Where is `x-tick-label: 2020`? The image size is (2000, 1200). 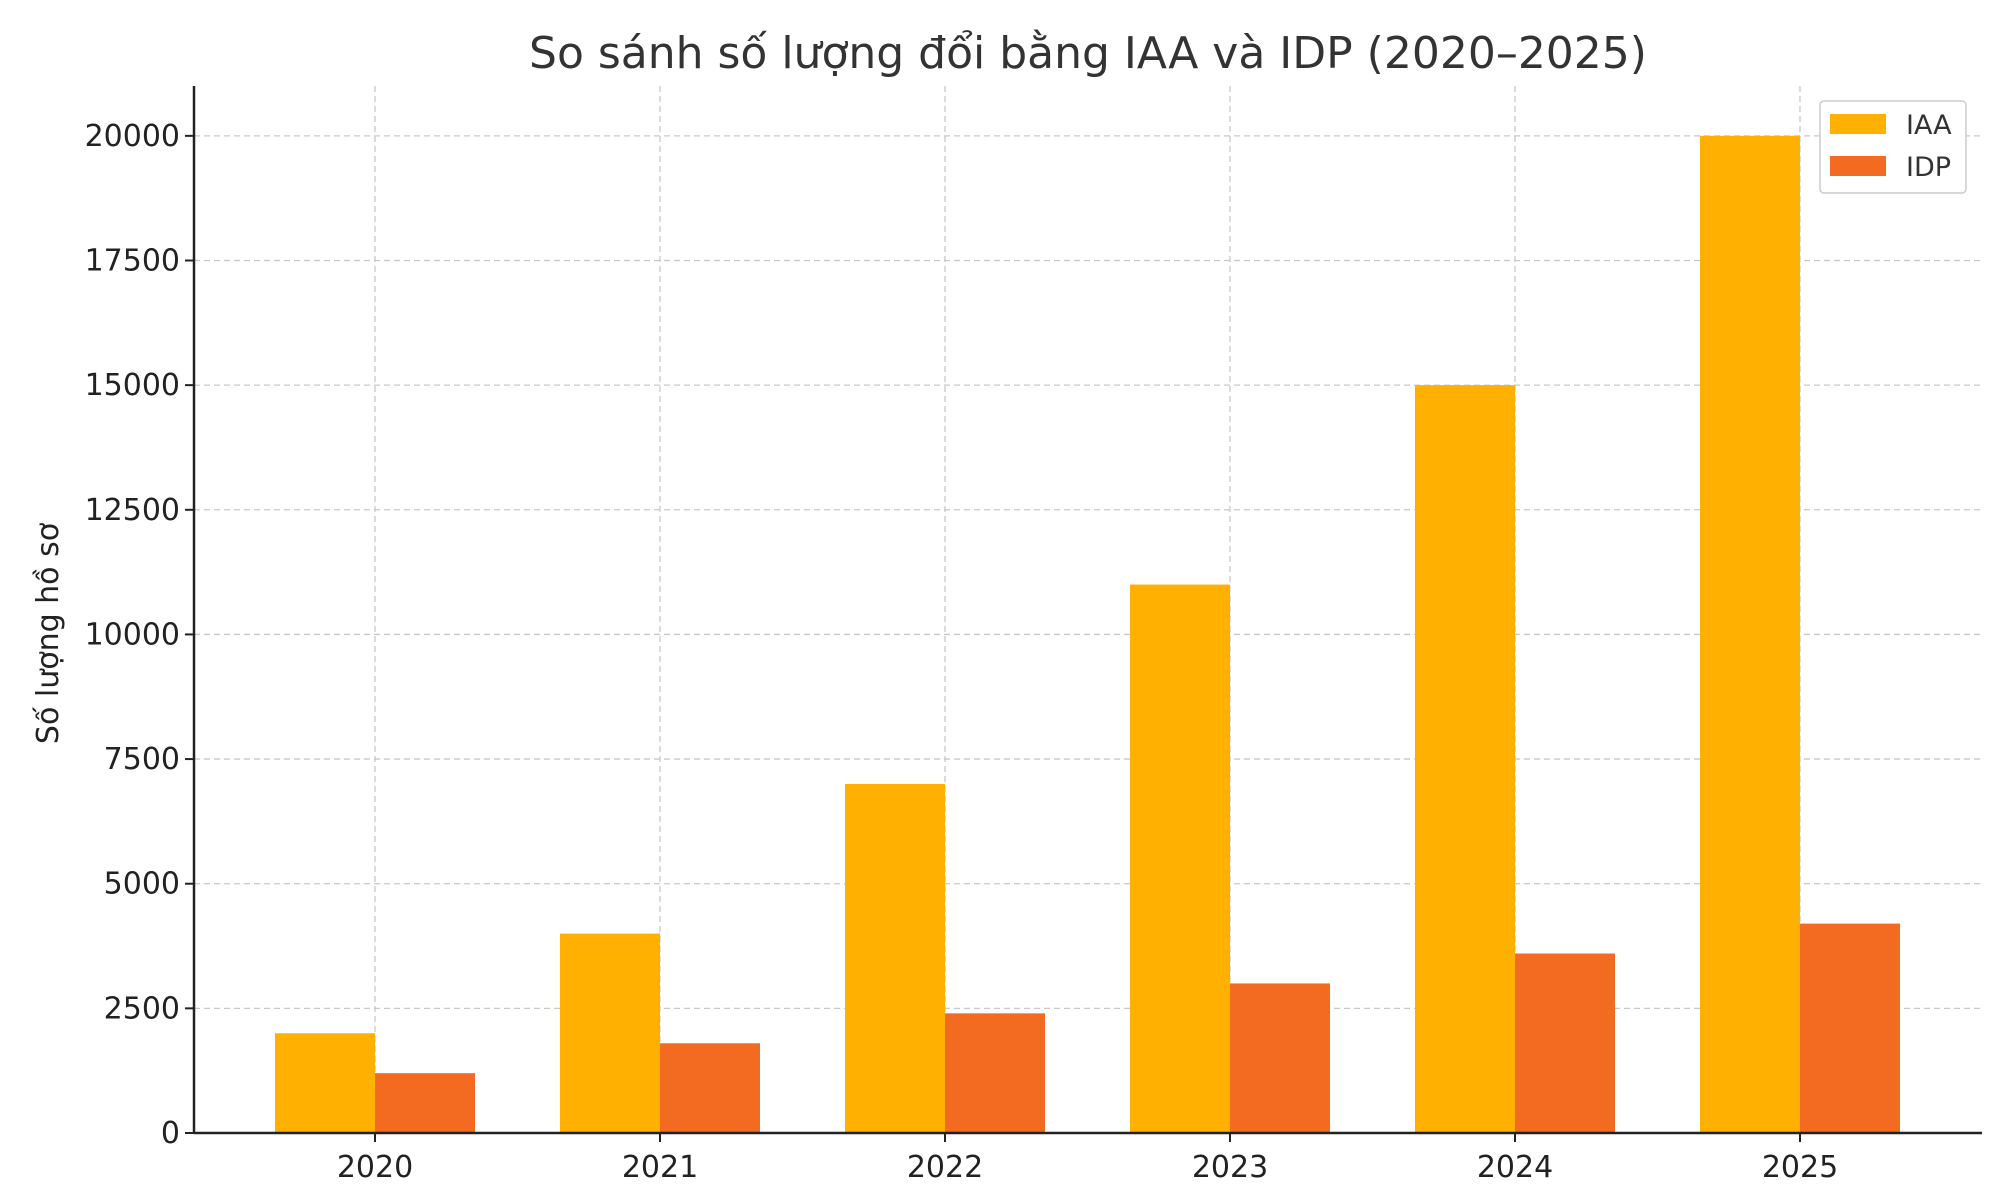 x-tick-label: 2020 is located at coordinates (375, 1167).